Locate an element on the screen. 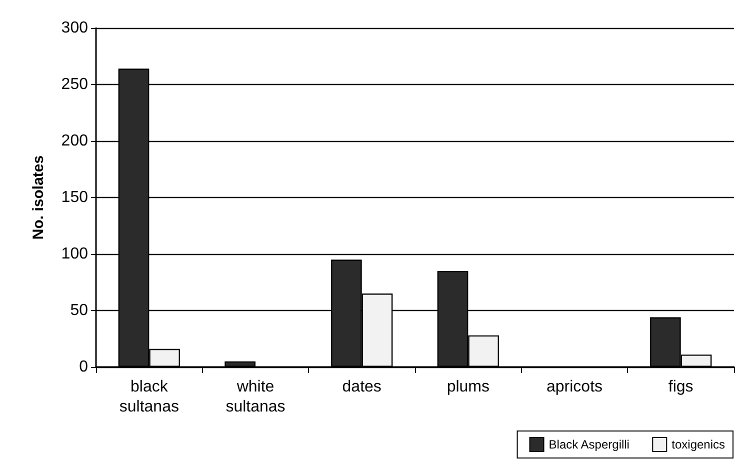  x-tick-label: figs is located at coordinates (681, 387).